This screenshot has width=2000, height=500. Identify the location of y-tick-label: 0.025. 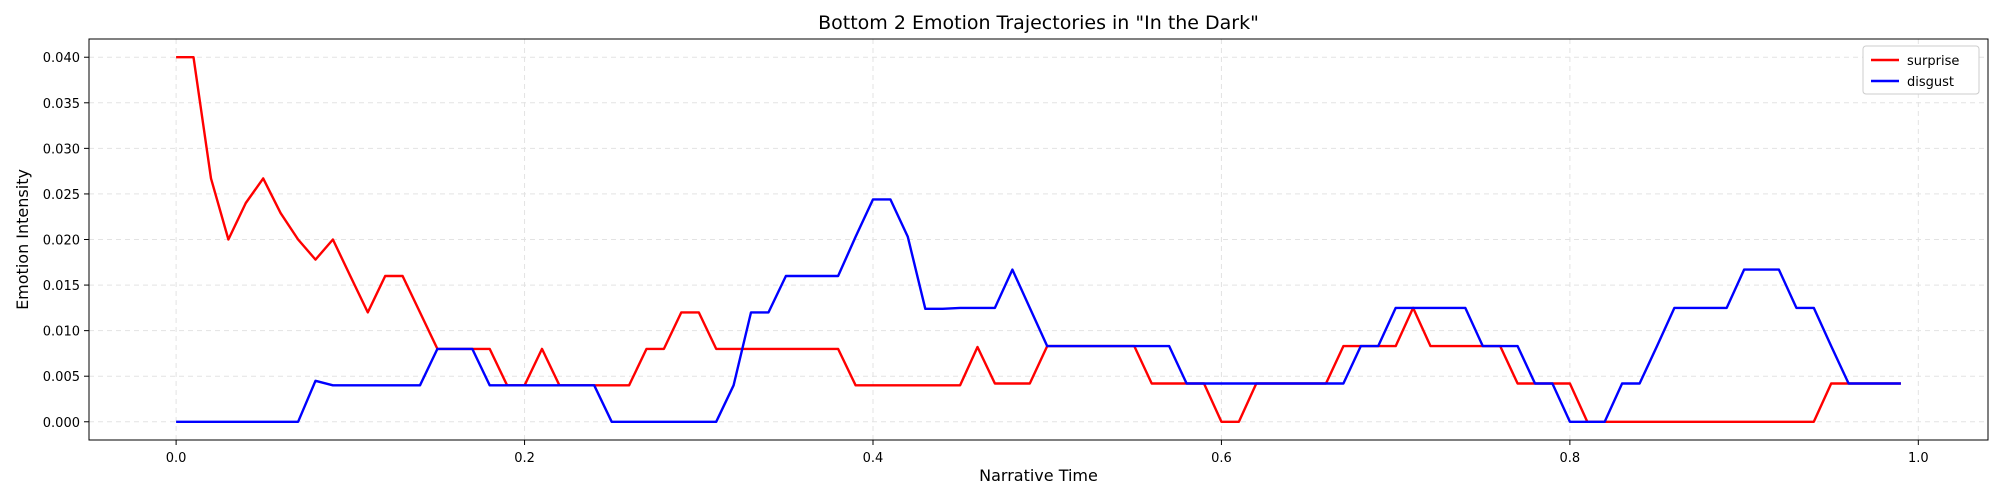
(61, 195).